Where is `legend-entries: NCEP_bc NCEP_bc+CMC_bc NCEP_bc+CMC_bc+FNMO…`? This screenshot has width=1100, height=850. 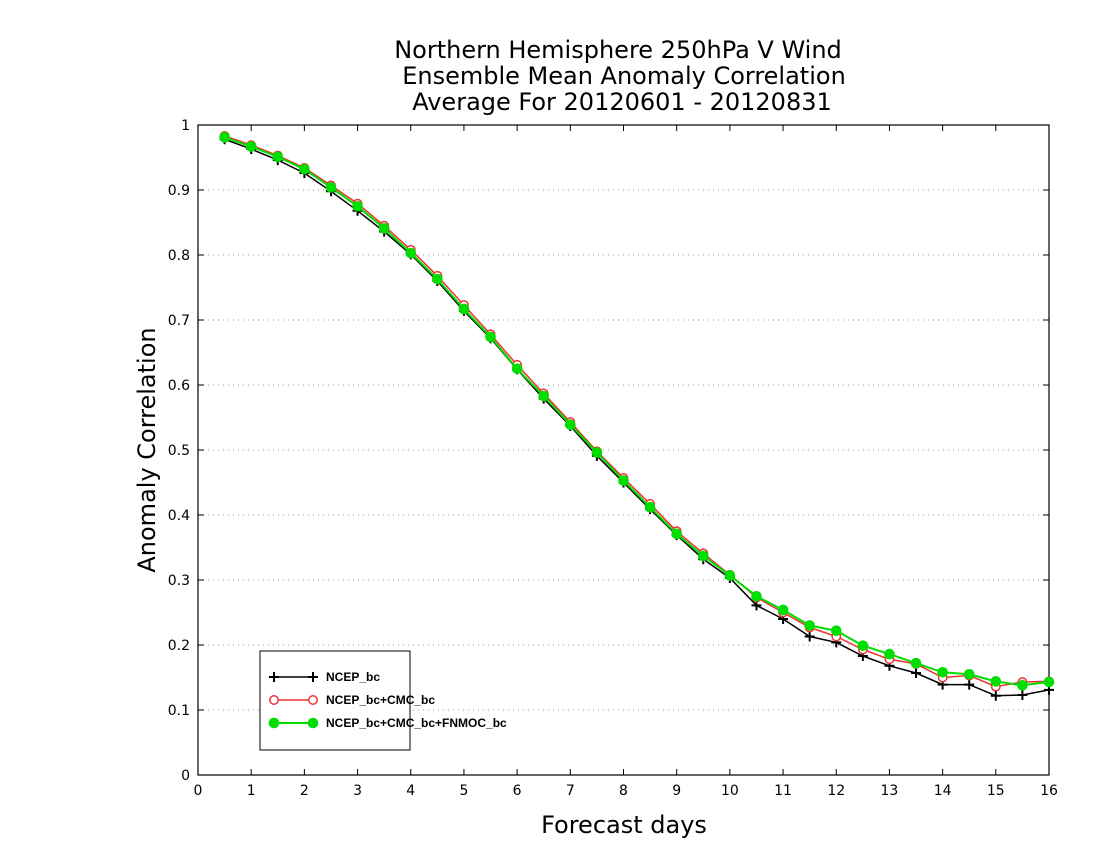
legend-entries: NCEP_bc NCEP_bc+CMC_bc NCEP_bc+CMC_bc+FNMO… is located at coordinates (387, 700).